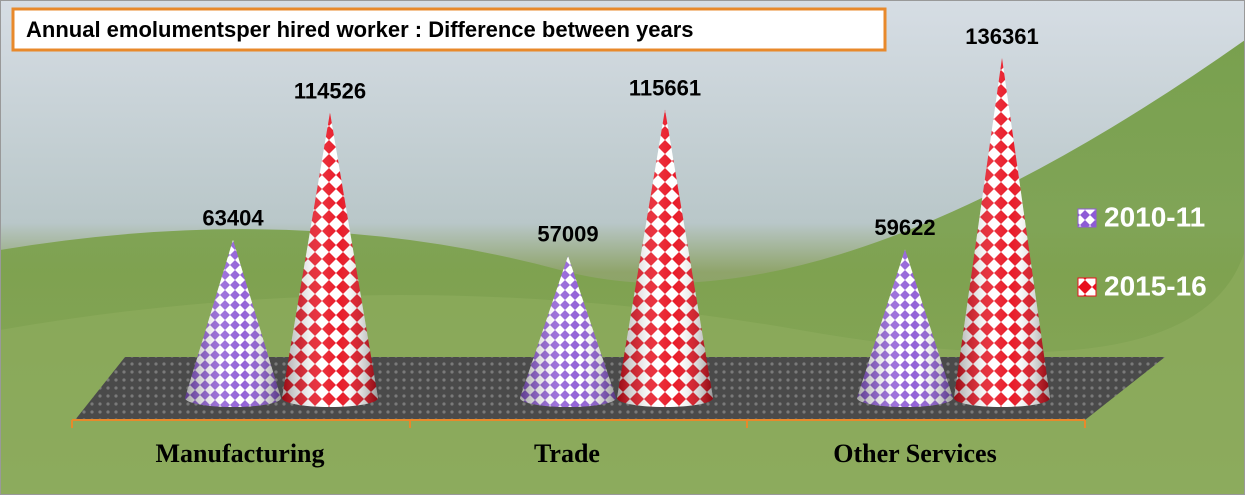  Describe the element at coordinates (665, 87) in the screenshot. I see `data-label: 115661` at that location.